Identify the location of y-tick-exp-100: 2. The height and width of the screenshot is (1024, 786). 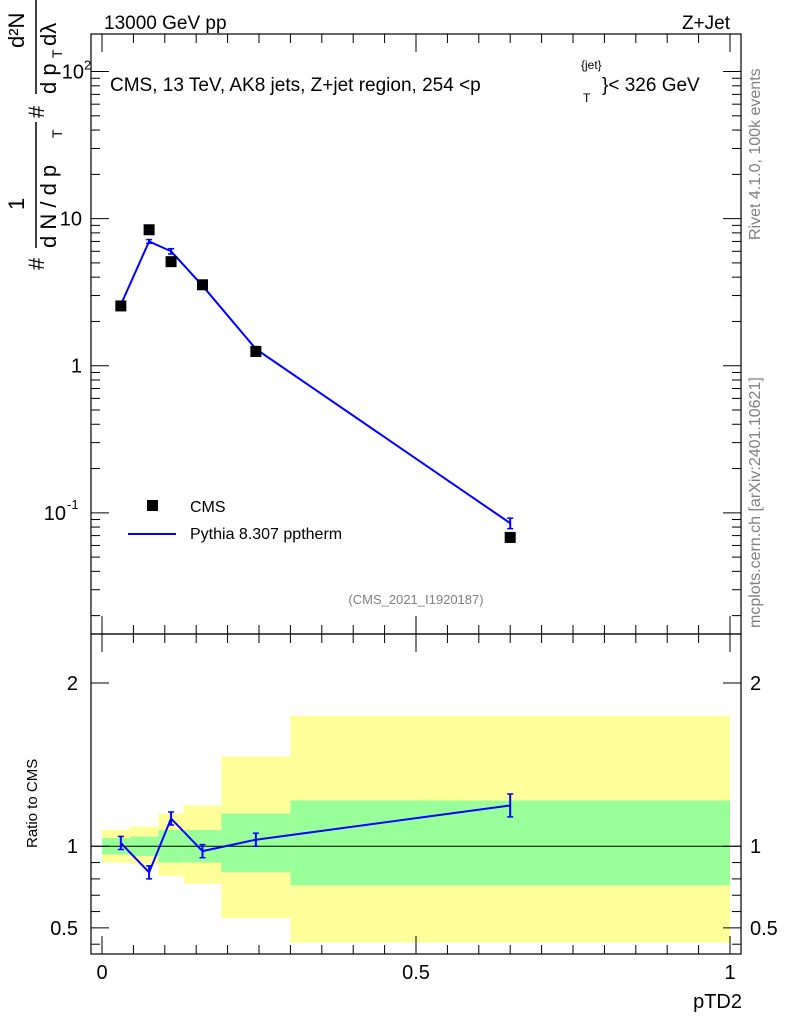
(87, 65).